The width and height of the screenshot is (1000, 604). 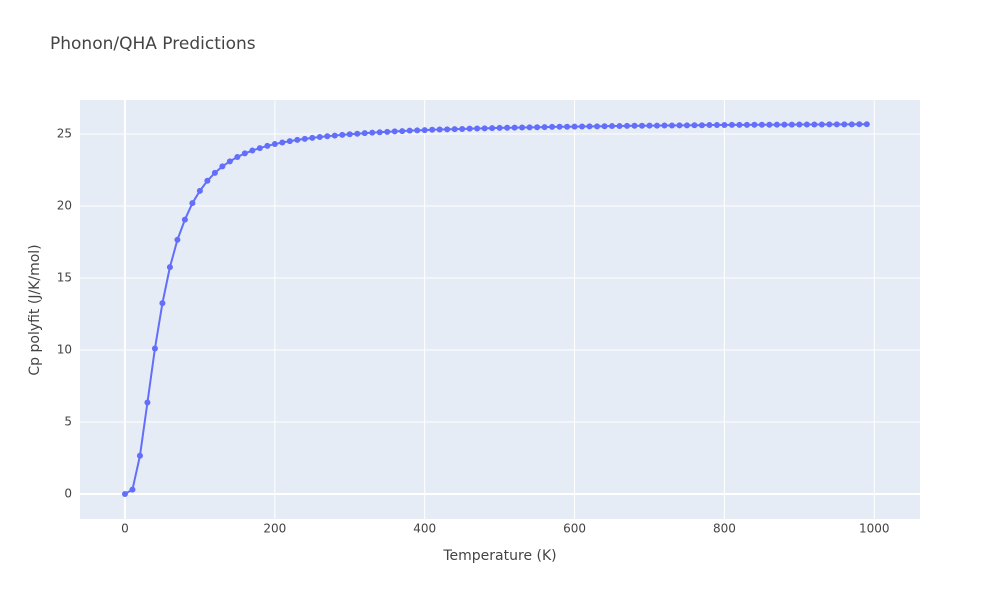 I want to click on chart-title: Phonon/QHA Predictions, so click(x=153, y=44).